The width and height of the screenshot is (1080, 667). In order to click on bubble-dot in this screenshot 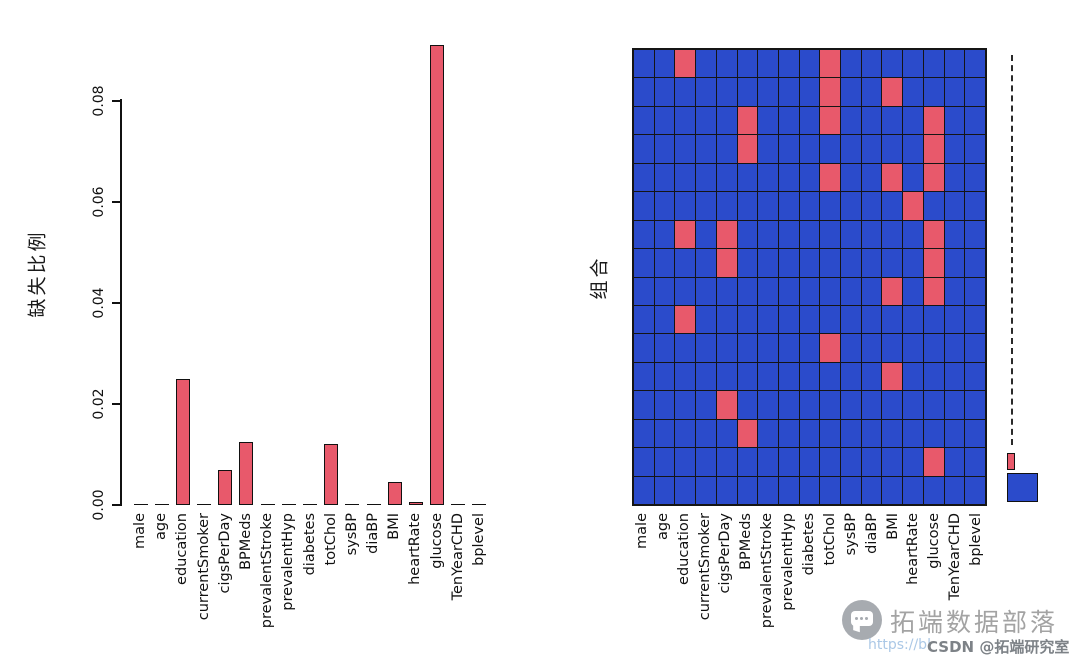, I will do `click(856, 618)`.